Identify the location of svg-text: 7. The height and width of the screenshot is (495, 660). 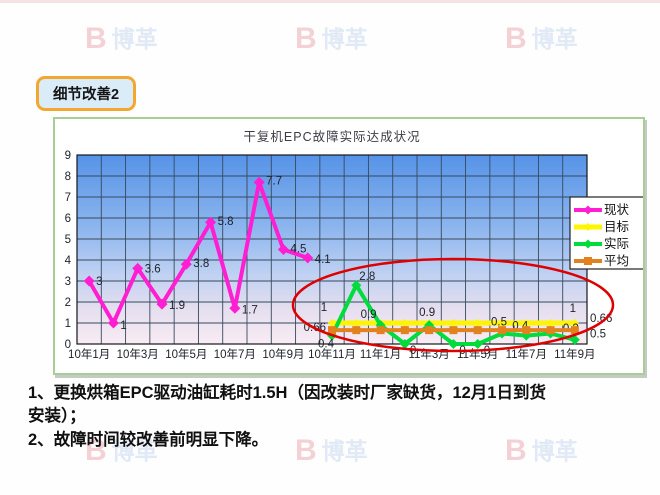
(68, 198).